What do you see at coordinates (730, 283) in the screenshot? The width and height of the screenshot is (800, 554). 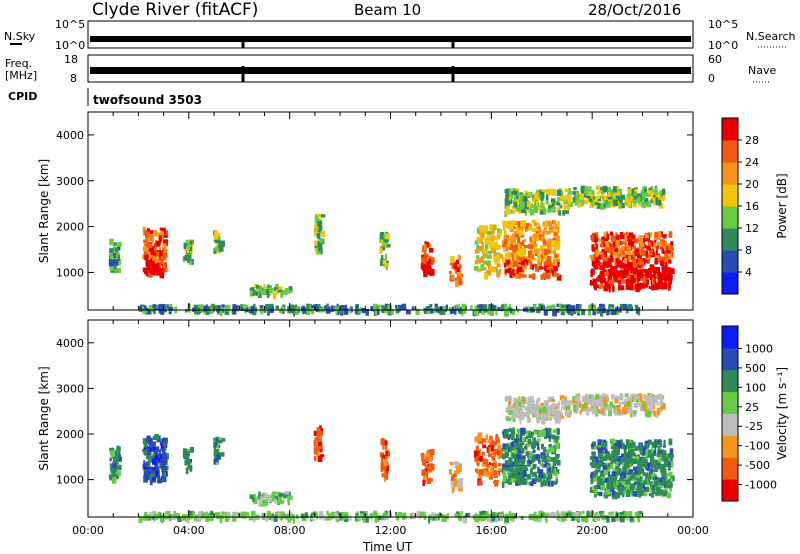 I see `colorbar-swatch` at bounding box center [730, 283].